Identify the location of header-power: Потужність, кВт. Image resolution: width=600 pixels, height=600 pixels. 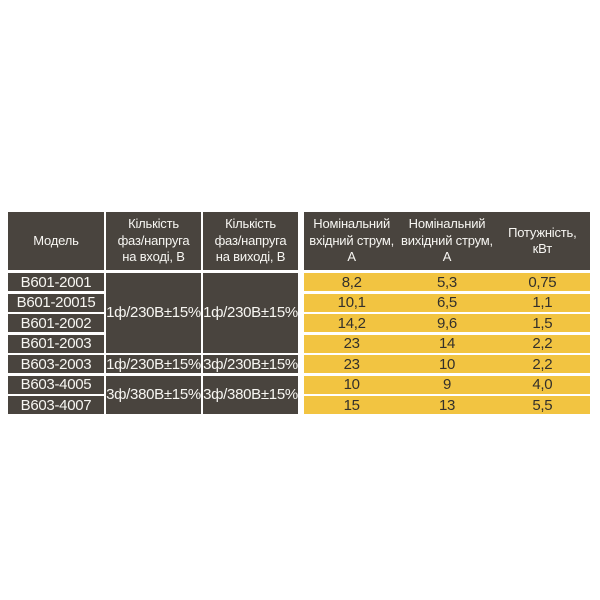
(542, 240).